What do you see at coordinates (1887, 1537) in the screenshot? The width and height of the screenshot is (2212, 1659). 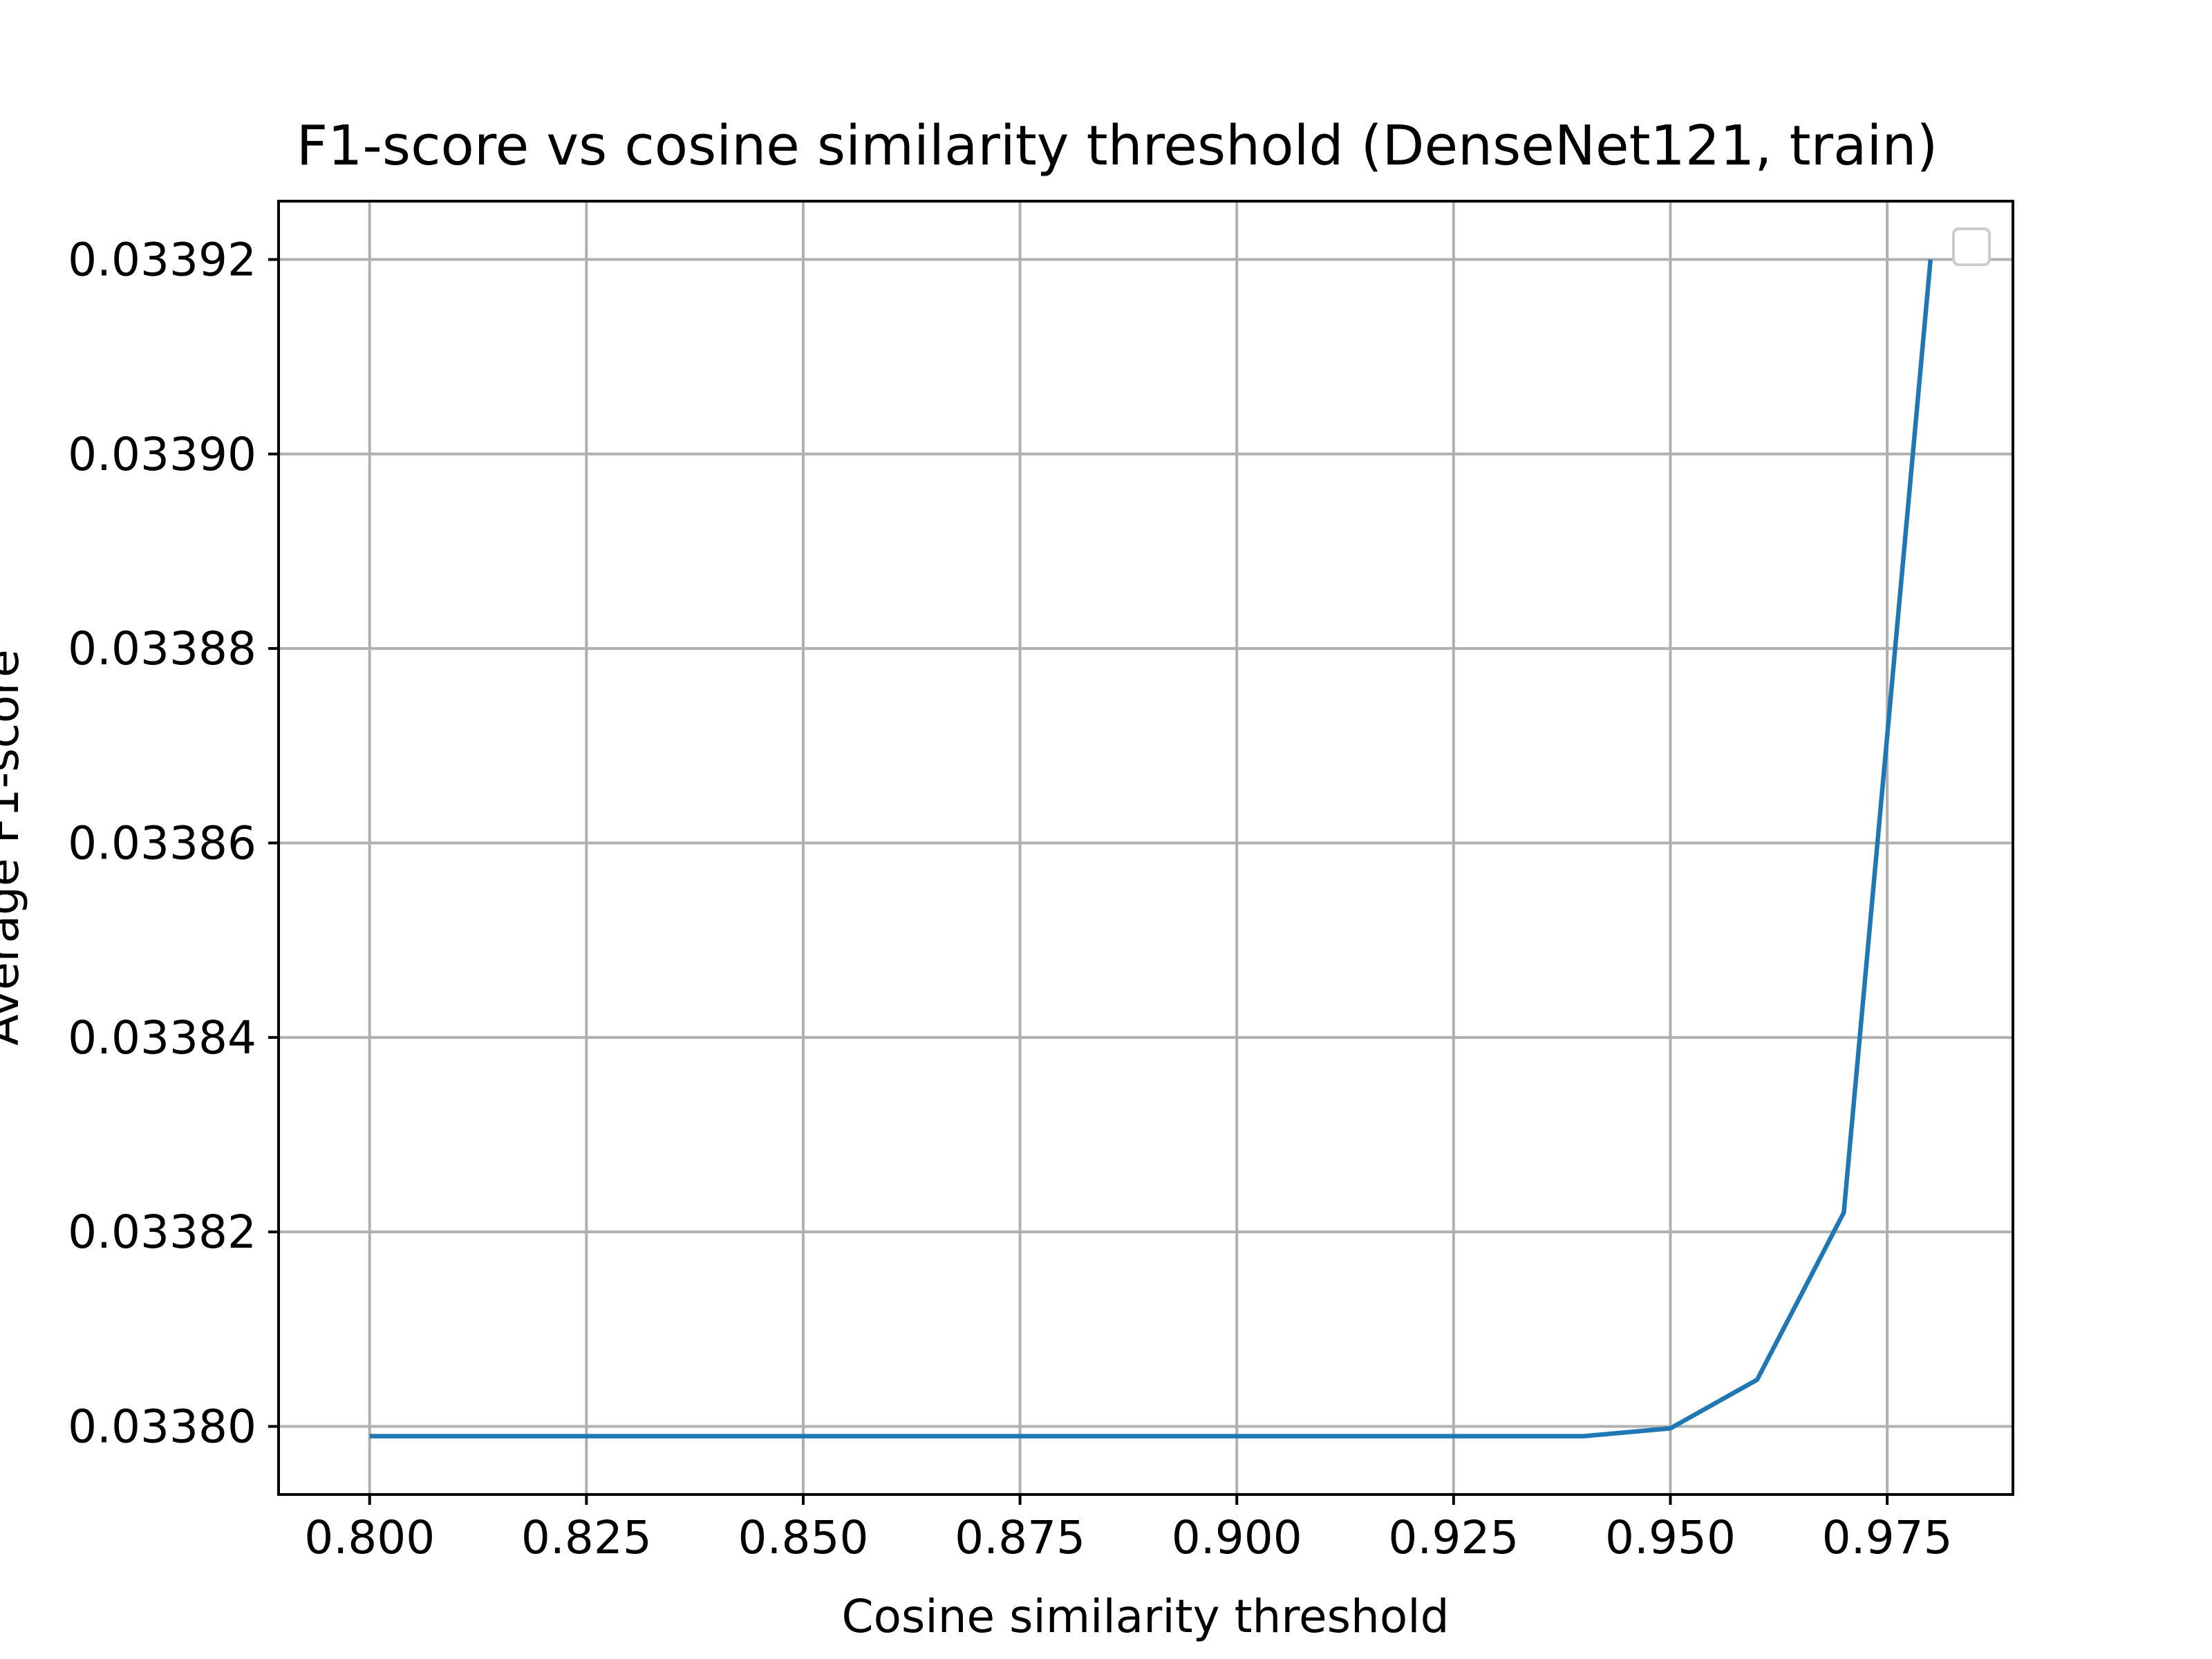 I see `x-tick-label: 0.975` at bounding box center [1887, 1537].